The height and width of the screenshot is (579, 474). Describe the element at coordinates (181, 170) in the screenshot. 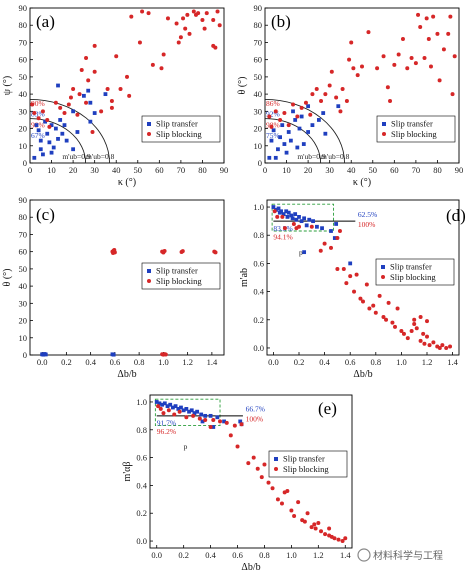

I see `x-tick-label: 70` at that location.